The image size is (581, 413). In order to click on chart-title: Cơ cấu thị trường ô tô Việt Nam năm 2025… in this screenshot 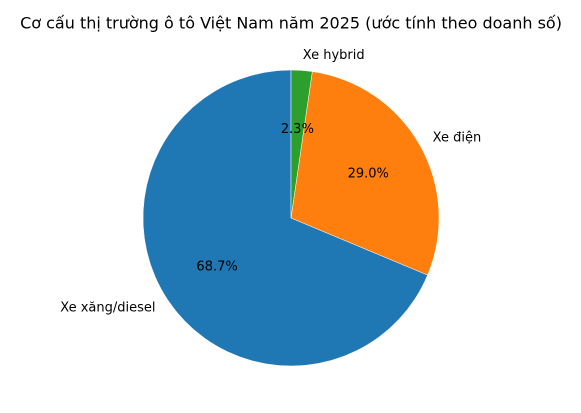, I will do `click(291, 23)`.